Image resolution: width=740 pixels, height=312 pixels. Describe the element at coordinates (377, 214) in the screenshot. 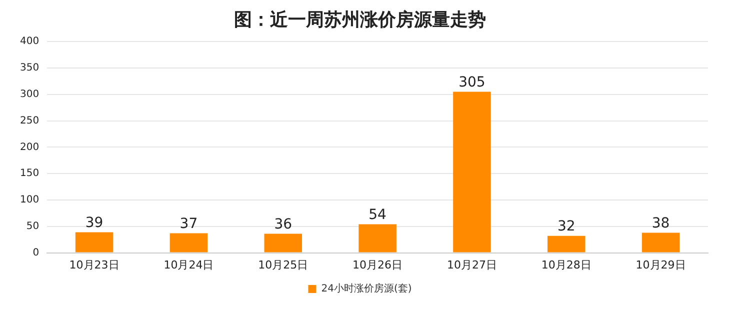

I see `data-label: 54` at that location.